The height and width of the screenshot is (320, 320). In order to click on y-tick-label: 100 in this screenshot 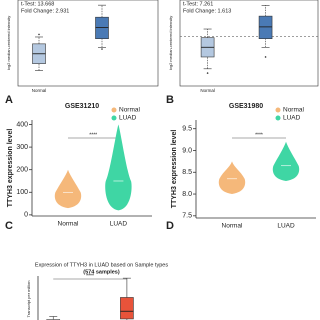, I will do `click(22, 192)`.